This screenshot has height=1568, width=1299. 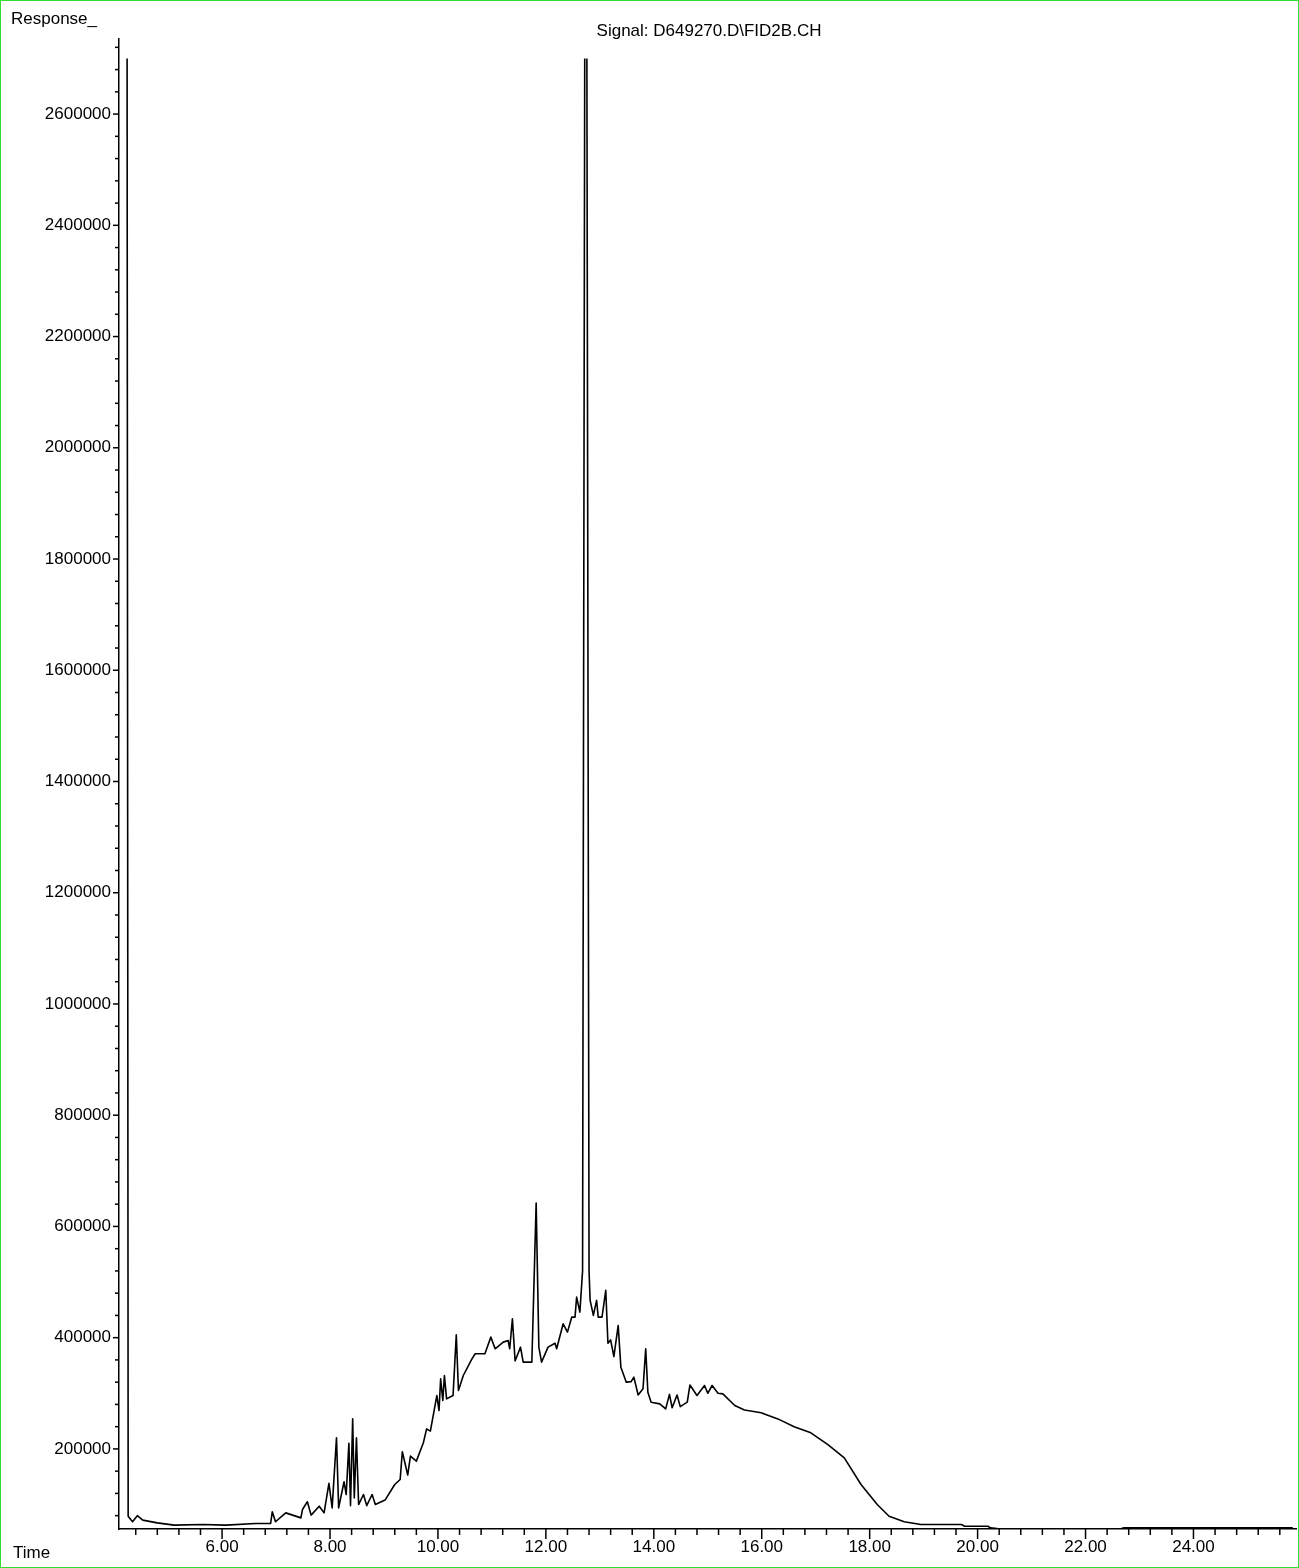 What do you see at coordinates (77, 781) in the screenshot?
I see `y-tick-label: 1400000` at bounding box center [77, 781].